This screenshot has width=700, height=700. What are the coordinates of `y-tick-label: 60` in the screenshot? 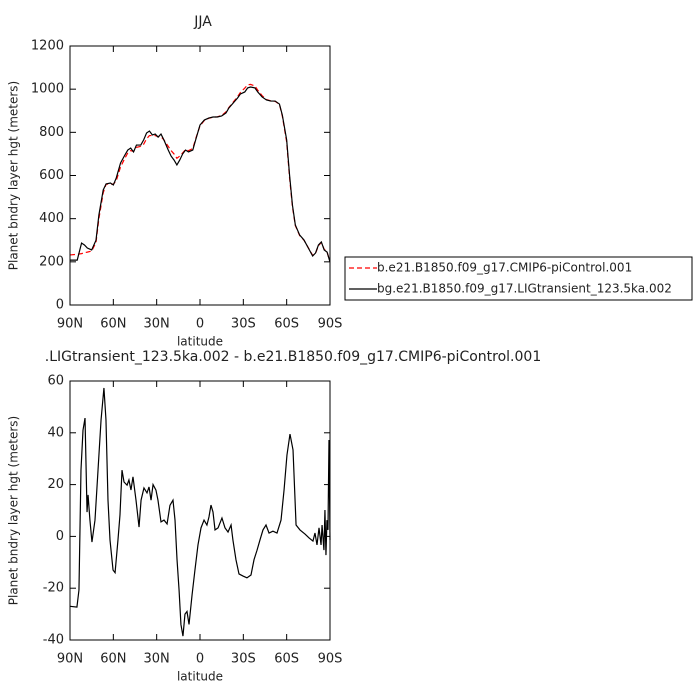 It's located at (55, 381).